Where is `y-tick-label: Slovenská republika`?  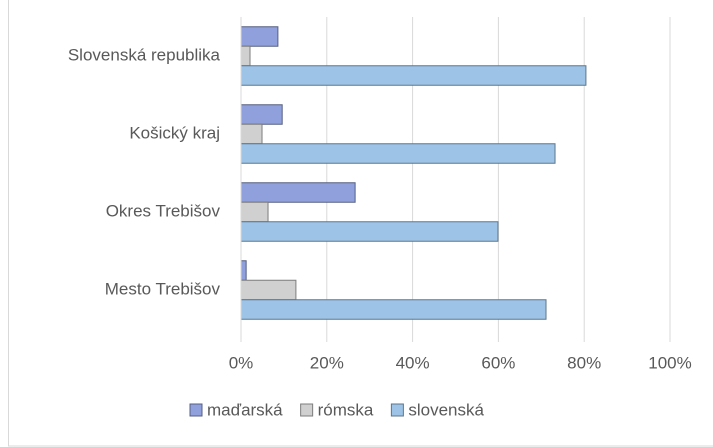
y-tick-label: Slovenská republika is located at coordinates (144, 54).